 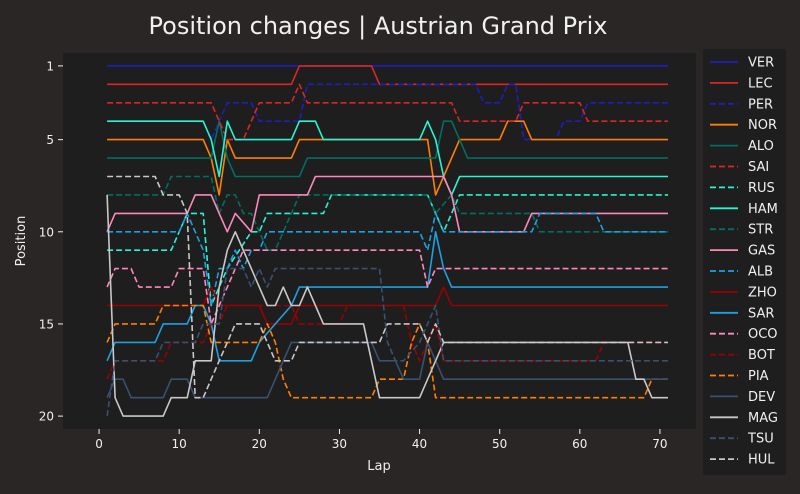 I want to click on legend-item-pia: PIA, so click(x=739, y=376).